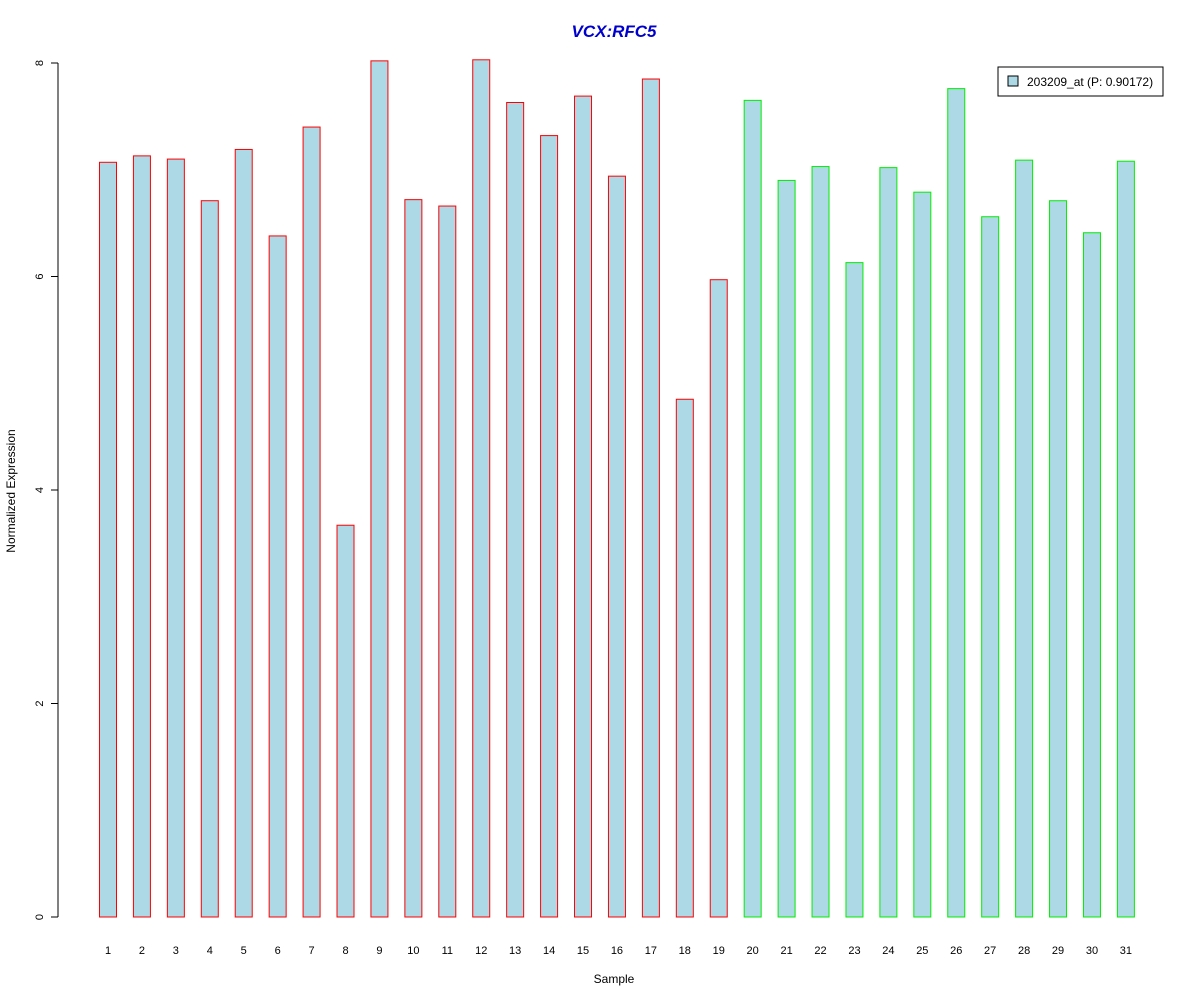 The image size is (1200, 1000). What do you see at coordinates (481, 951) in the screenshot?
I see `x-tick-label: 12` at bounding box center [481, 951].